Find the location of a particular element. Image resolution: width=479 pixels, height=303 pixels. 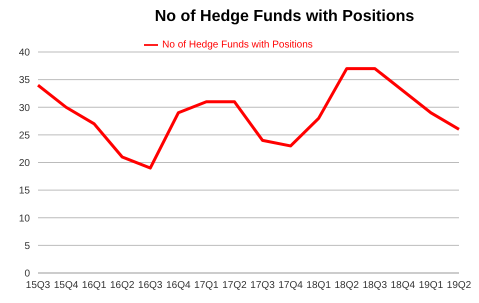

x-tick-label: 17Q2 is located at coordinates (235, 286).